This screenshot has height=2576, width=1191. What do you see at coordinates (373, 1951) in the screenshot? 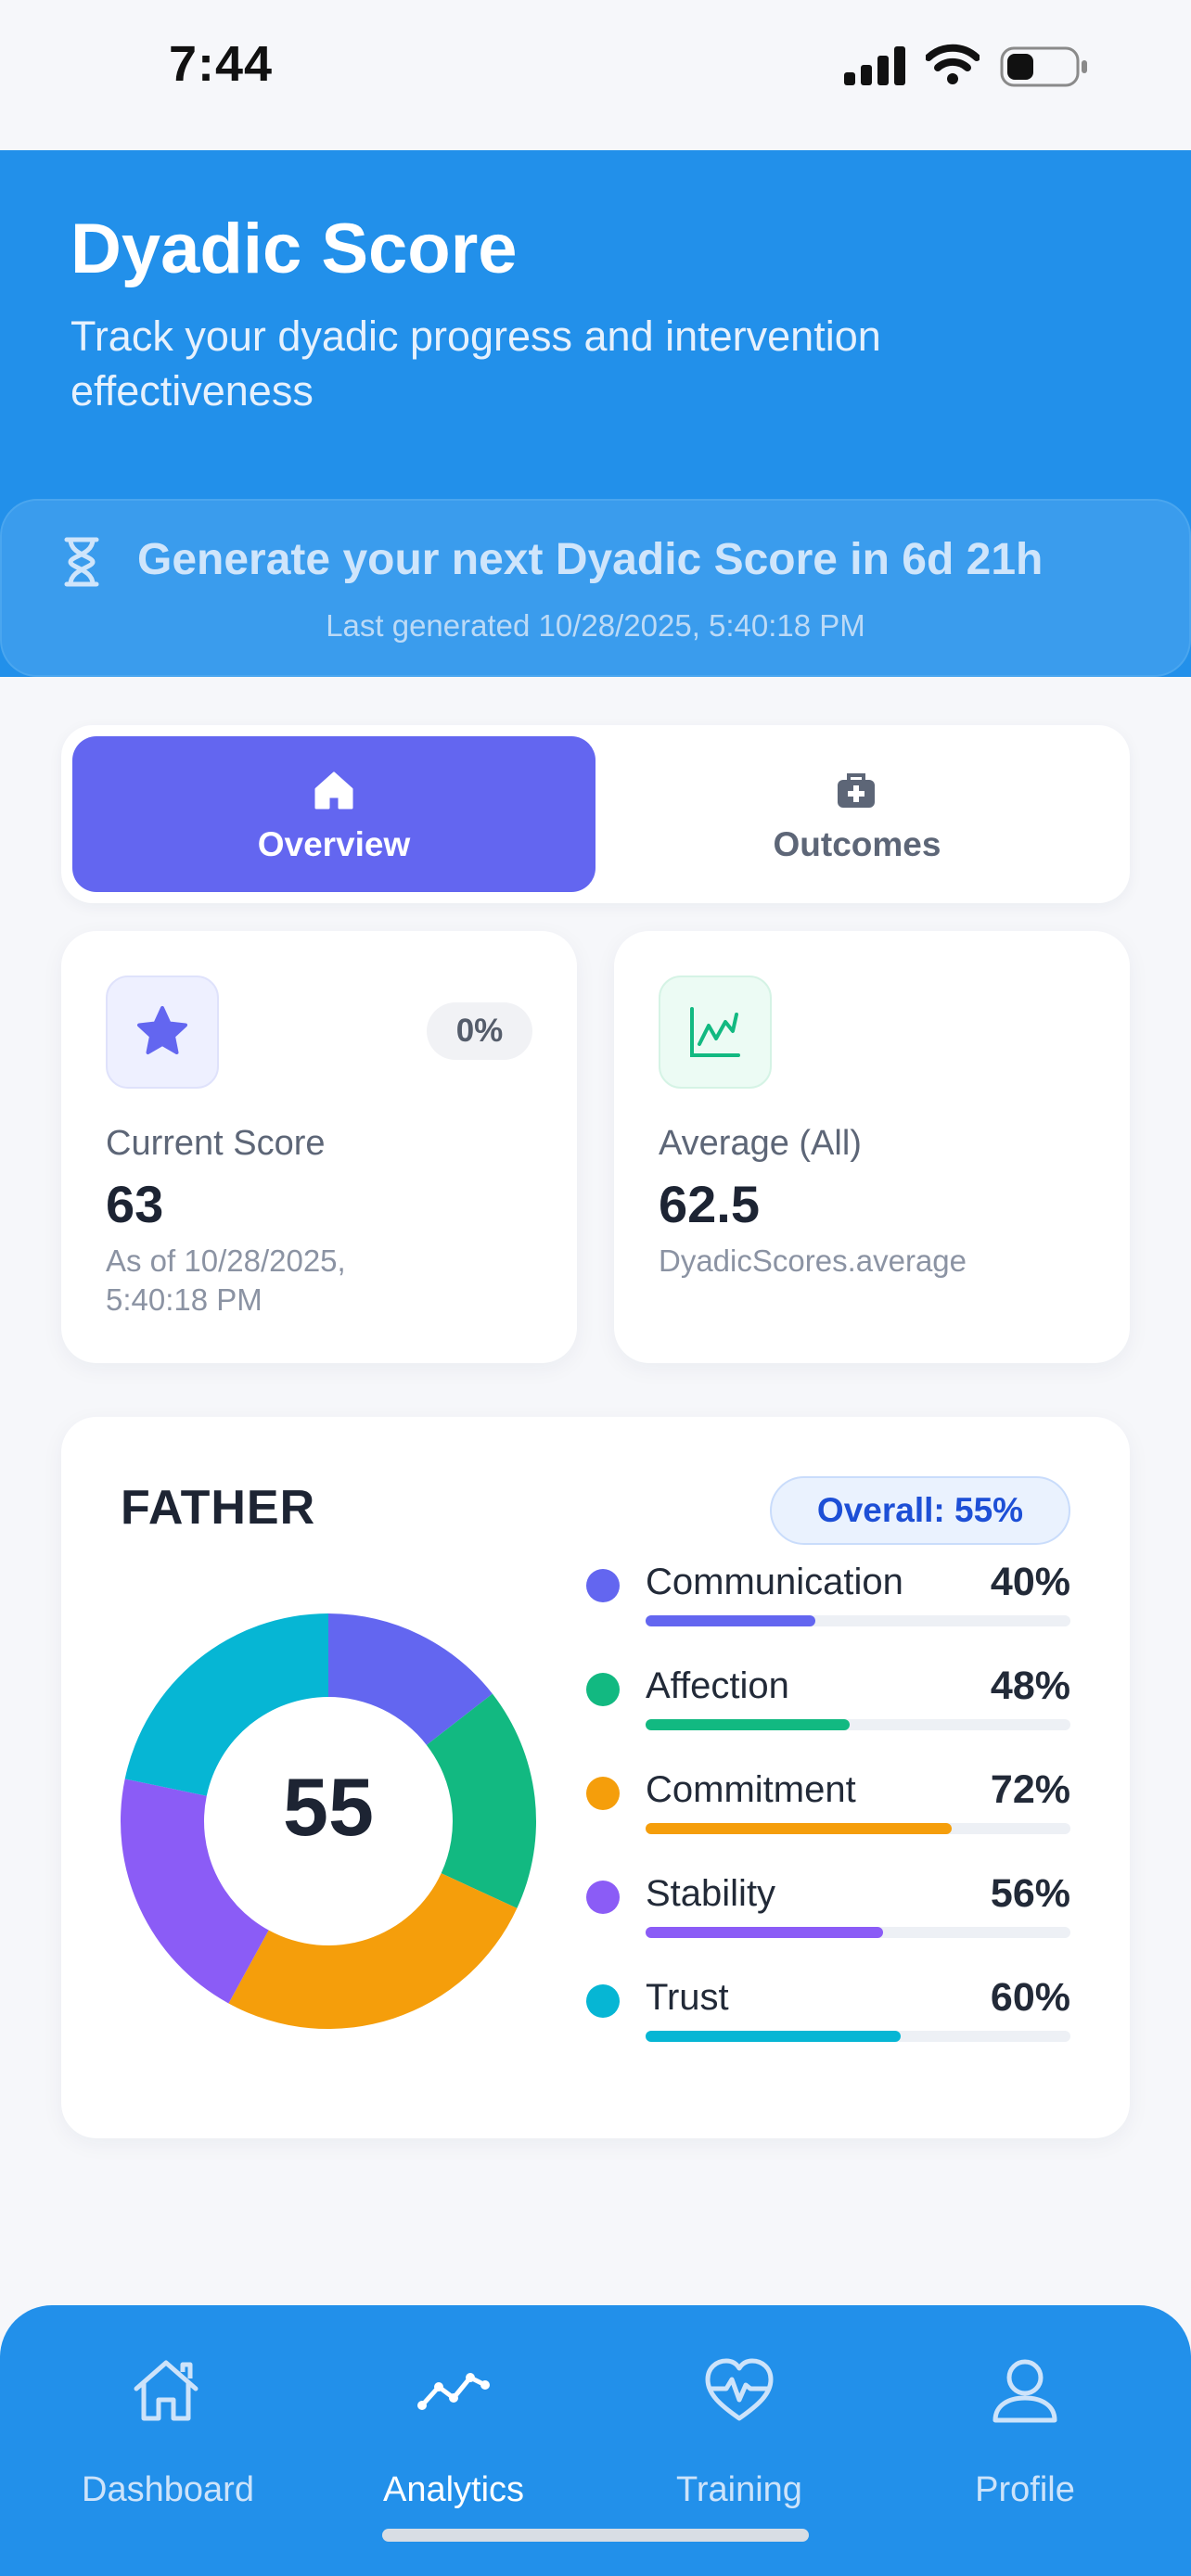
I see `donut-segment-commitment` at bounding box center [373, 1951].